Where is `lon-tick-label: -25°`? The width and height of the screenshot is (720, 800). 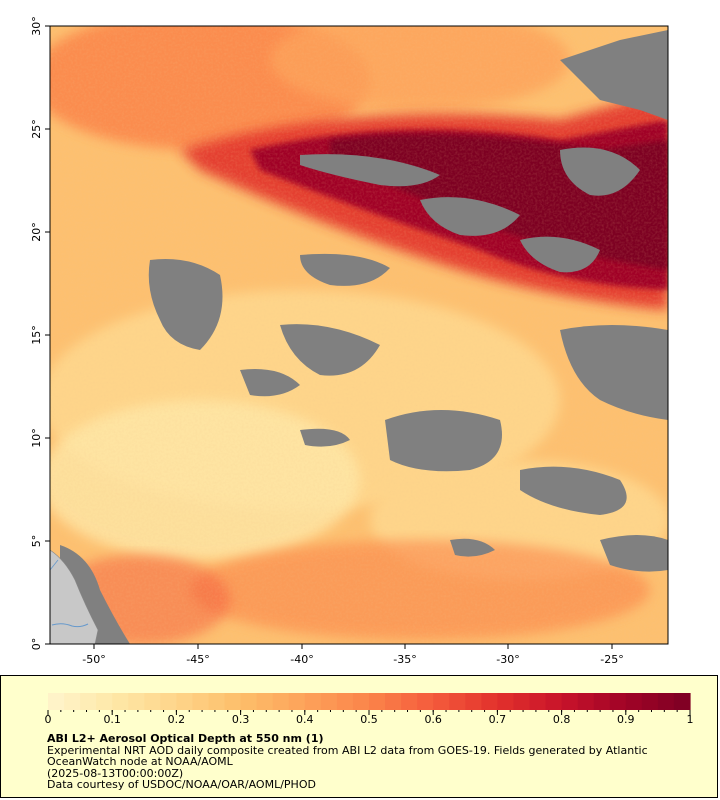 lon-tick-label: -25° is located at coordinates (611, 659).